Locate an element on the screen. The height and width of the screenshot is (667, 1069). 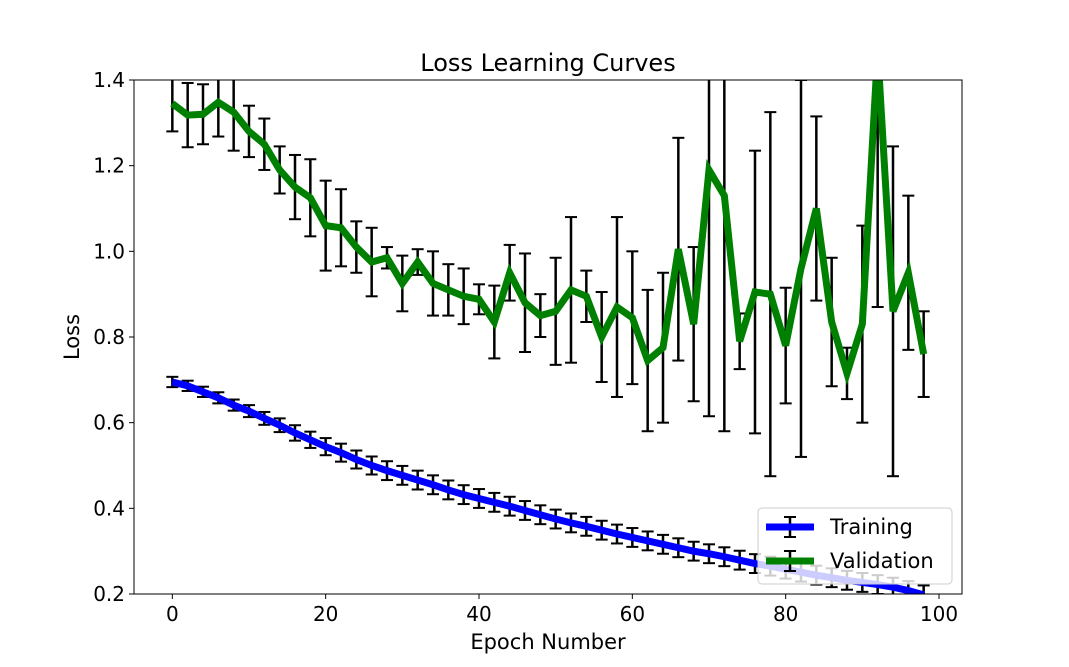
x-tick-label: 100 is located at coordinates (939, 614).